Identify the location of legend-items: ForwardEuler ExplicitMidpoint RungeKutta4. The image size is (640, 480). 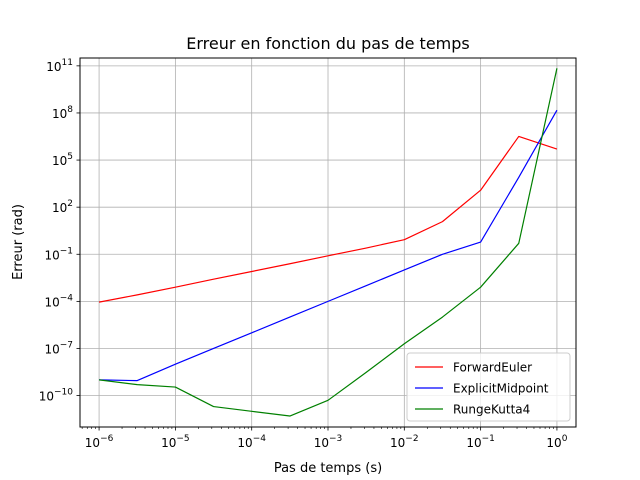
(482, 389).